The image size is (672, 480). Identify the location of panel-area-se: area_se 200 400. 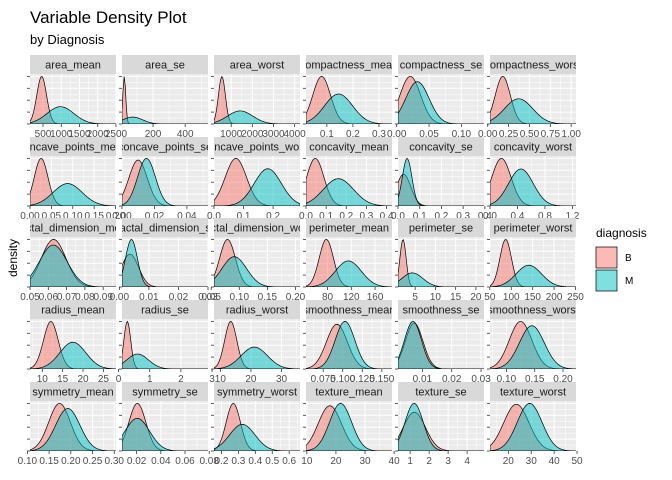
(163, 97).